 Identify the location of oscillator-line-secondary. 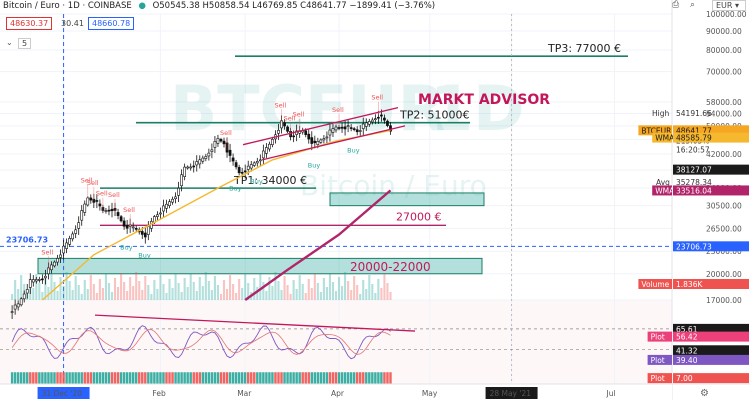
(201, 342).